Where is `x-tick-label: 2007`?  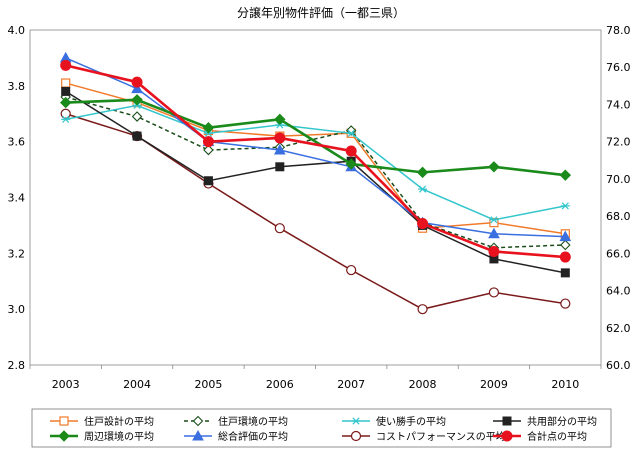 x-tick-label: 2007 is located at coordinates (351, 384).